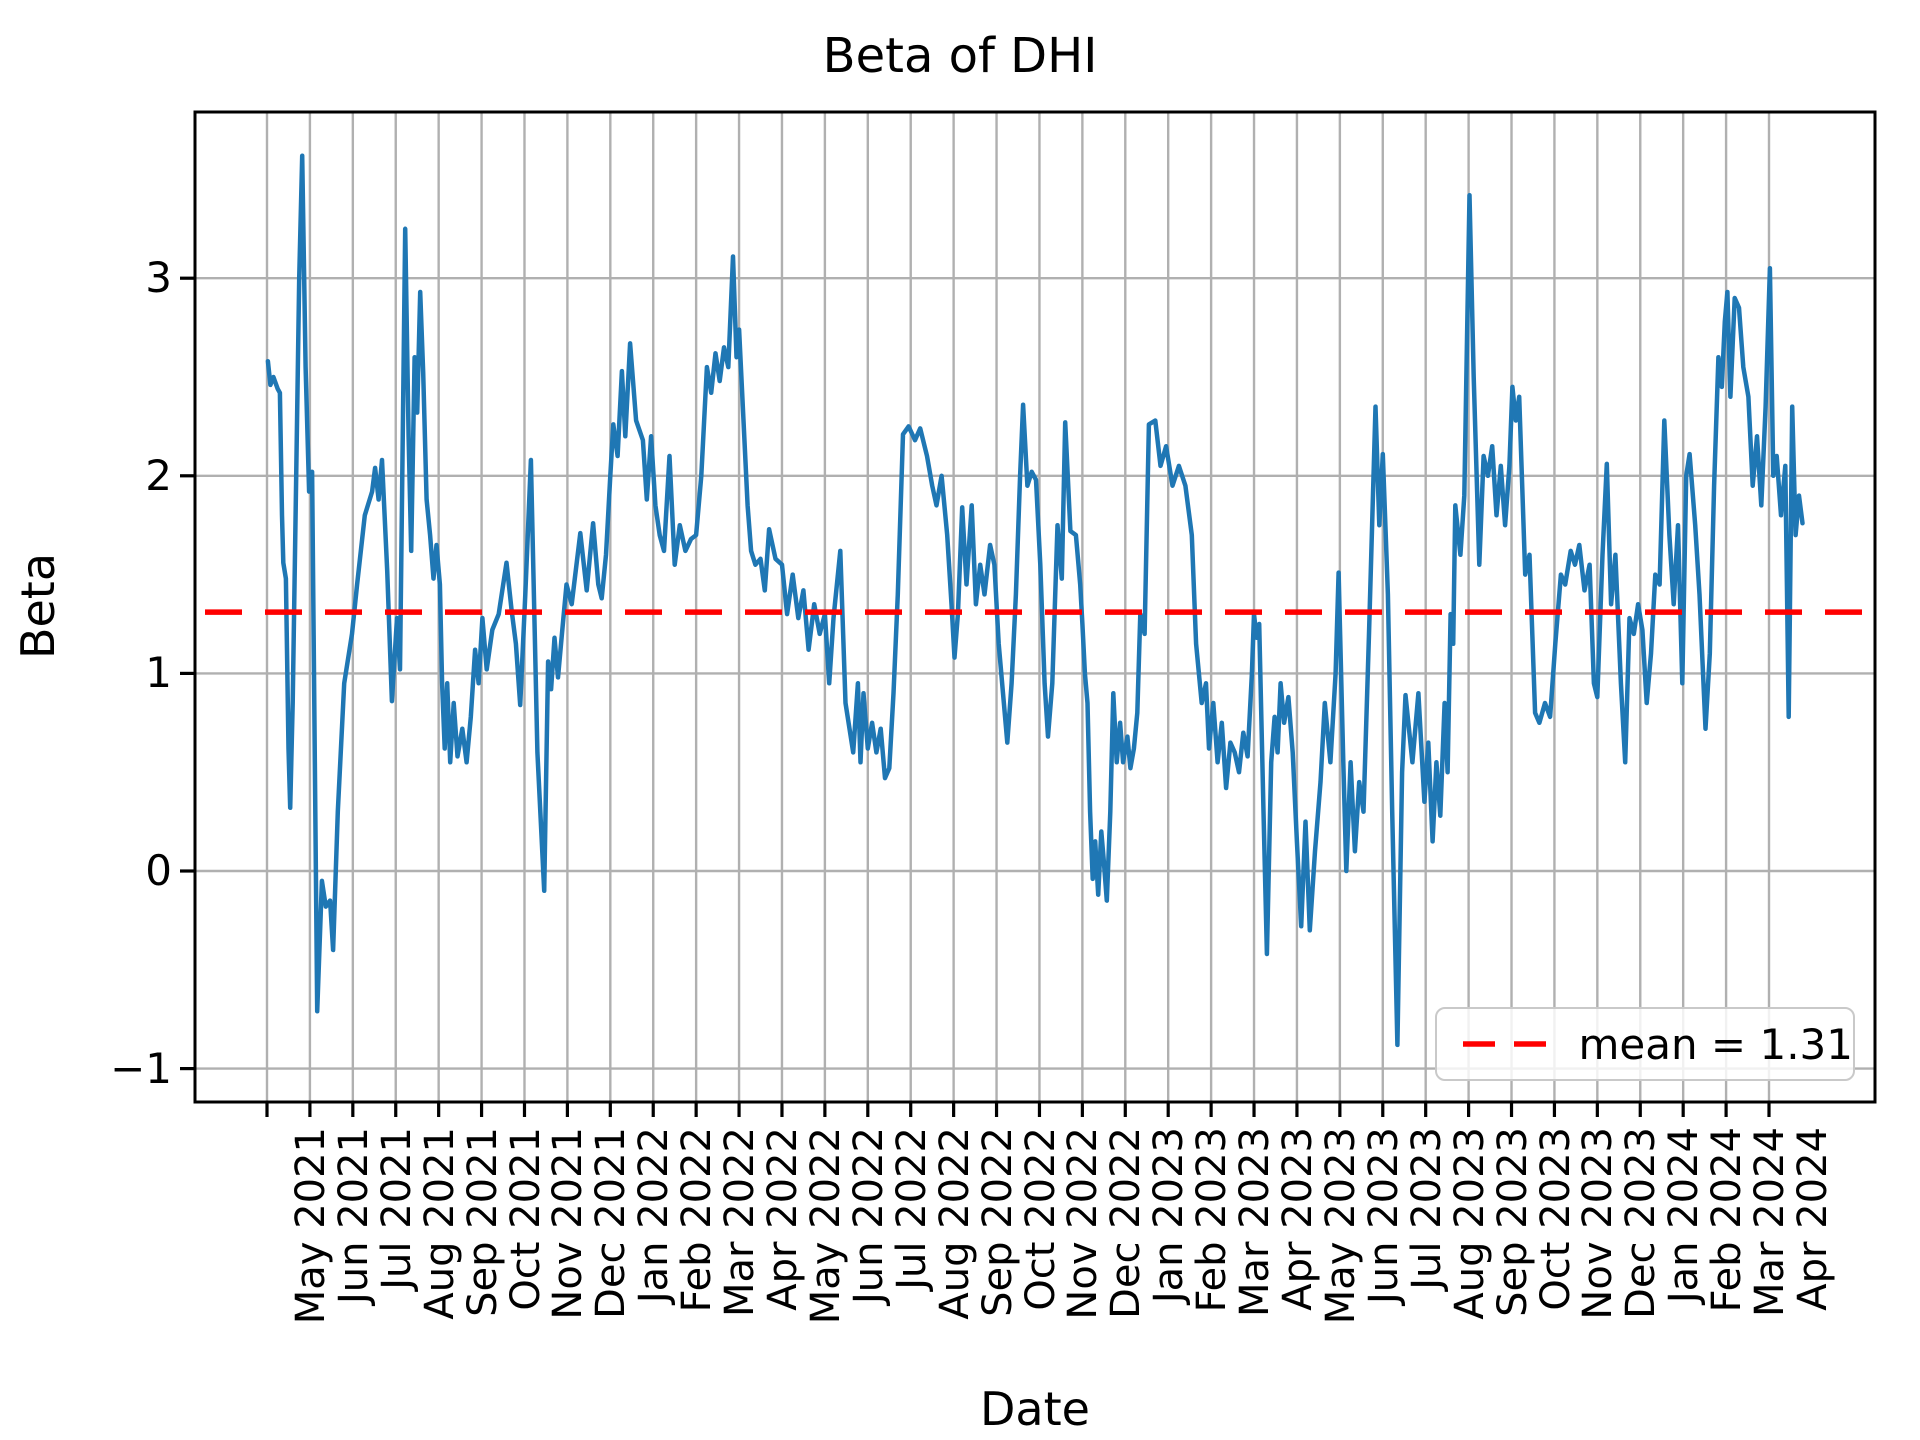  Describe the element at coordinates (1255, 1222) in the screenshot. I see `x-tick-label: Mar 2023` at that location.